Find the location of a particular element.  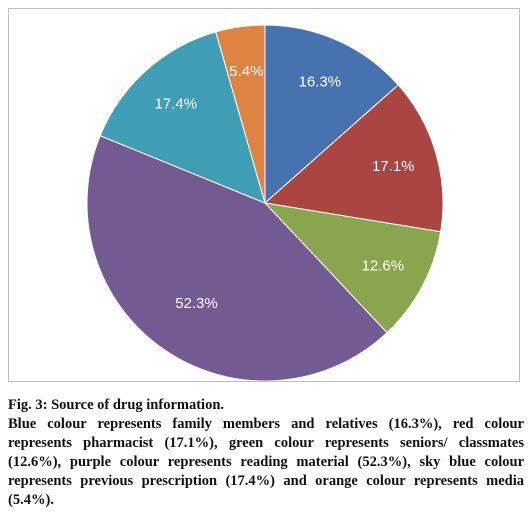

caption-title: Fig. 3: Source of drug information. is located at coordinates (116, 405).